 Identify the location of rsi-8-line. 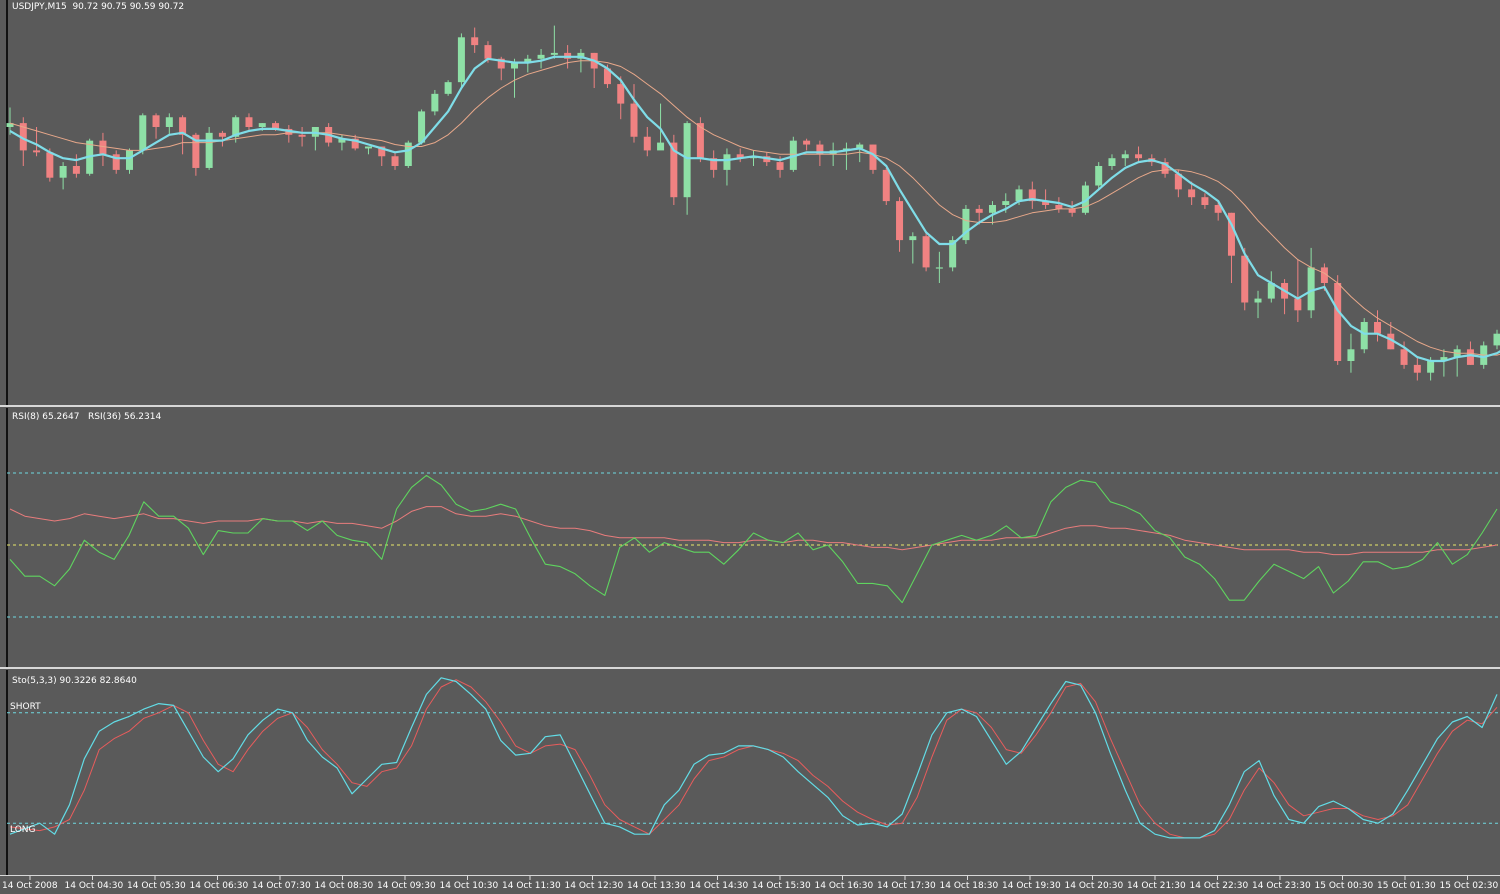
(753, 538).